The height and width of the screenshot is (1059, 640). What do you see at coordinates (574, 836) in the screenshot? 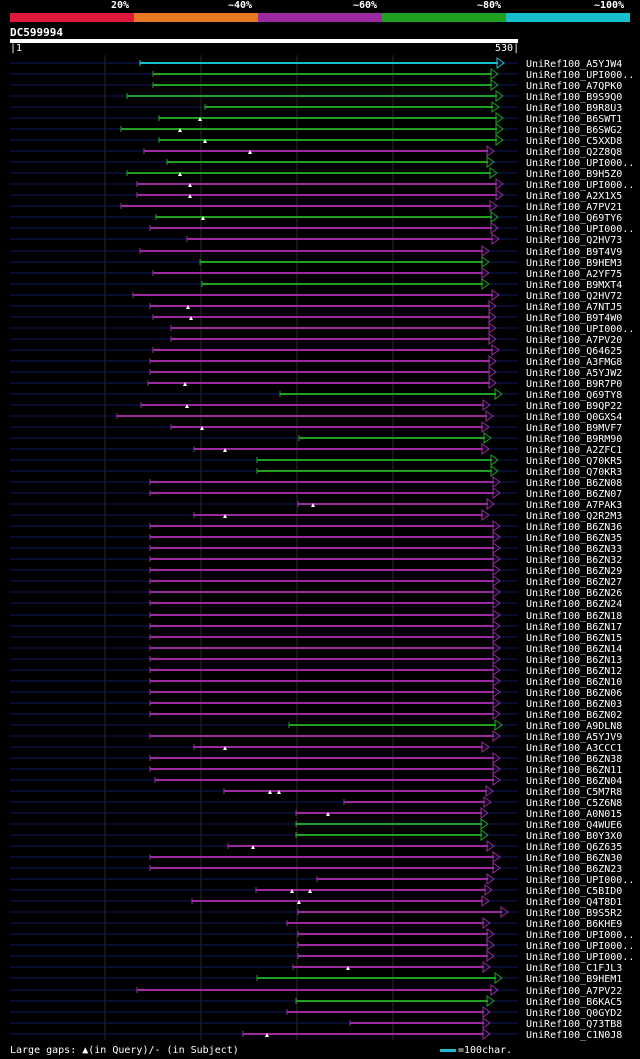
I see `hit-label: UniRef100_B0Y3X0` at bounding box center [574, 836].